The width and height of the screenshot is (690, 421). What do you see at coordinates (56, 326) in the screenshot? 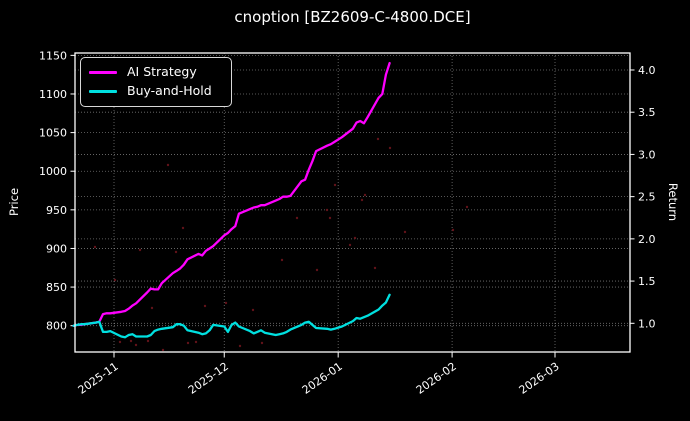
I see `left-tick-label: 800` at bounding box center [56, 326].